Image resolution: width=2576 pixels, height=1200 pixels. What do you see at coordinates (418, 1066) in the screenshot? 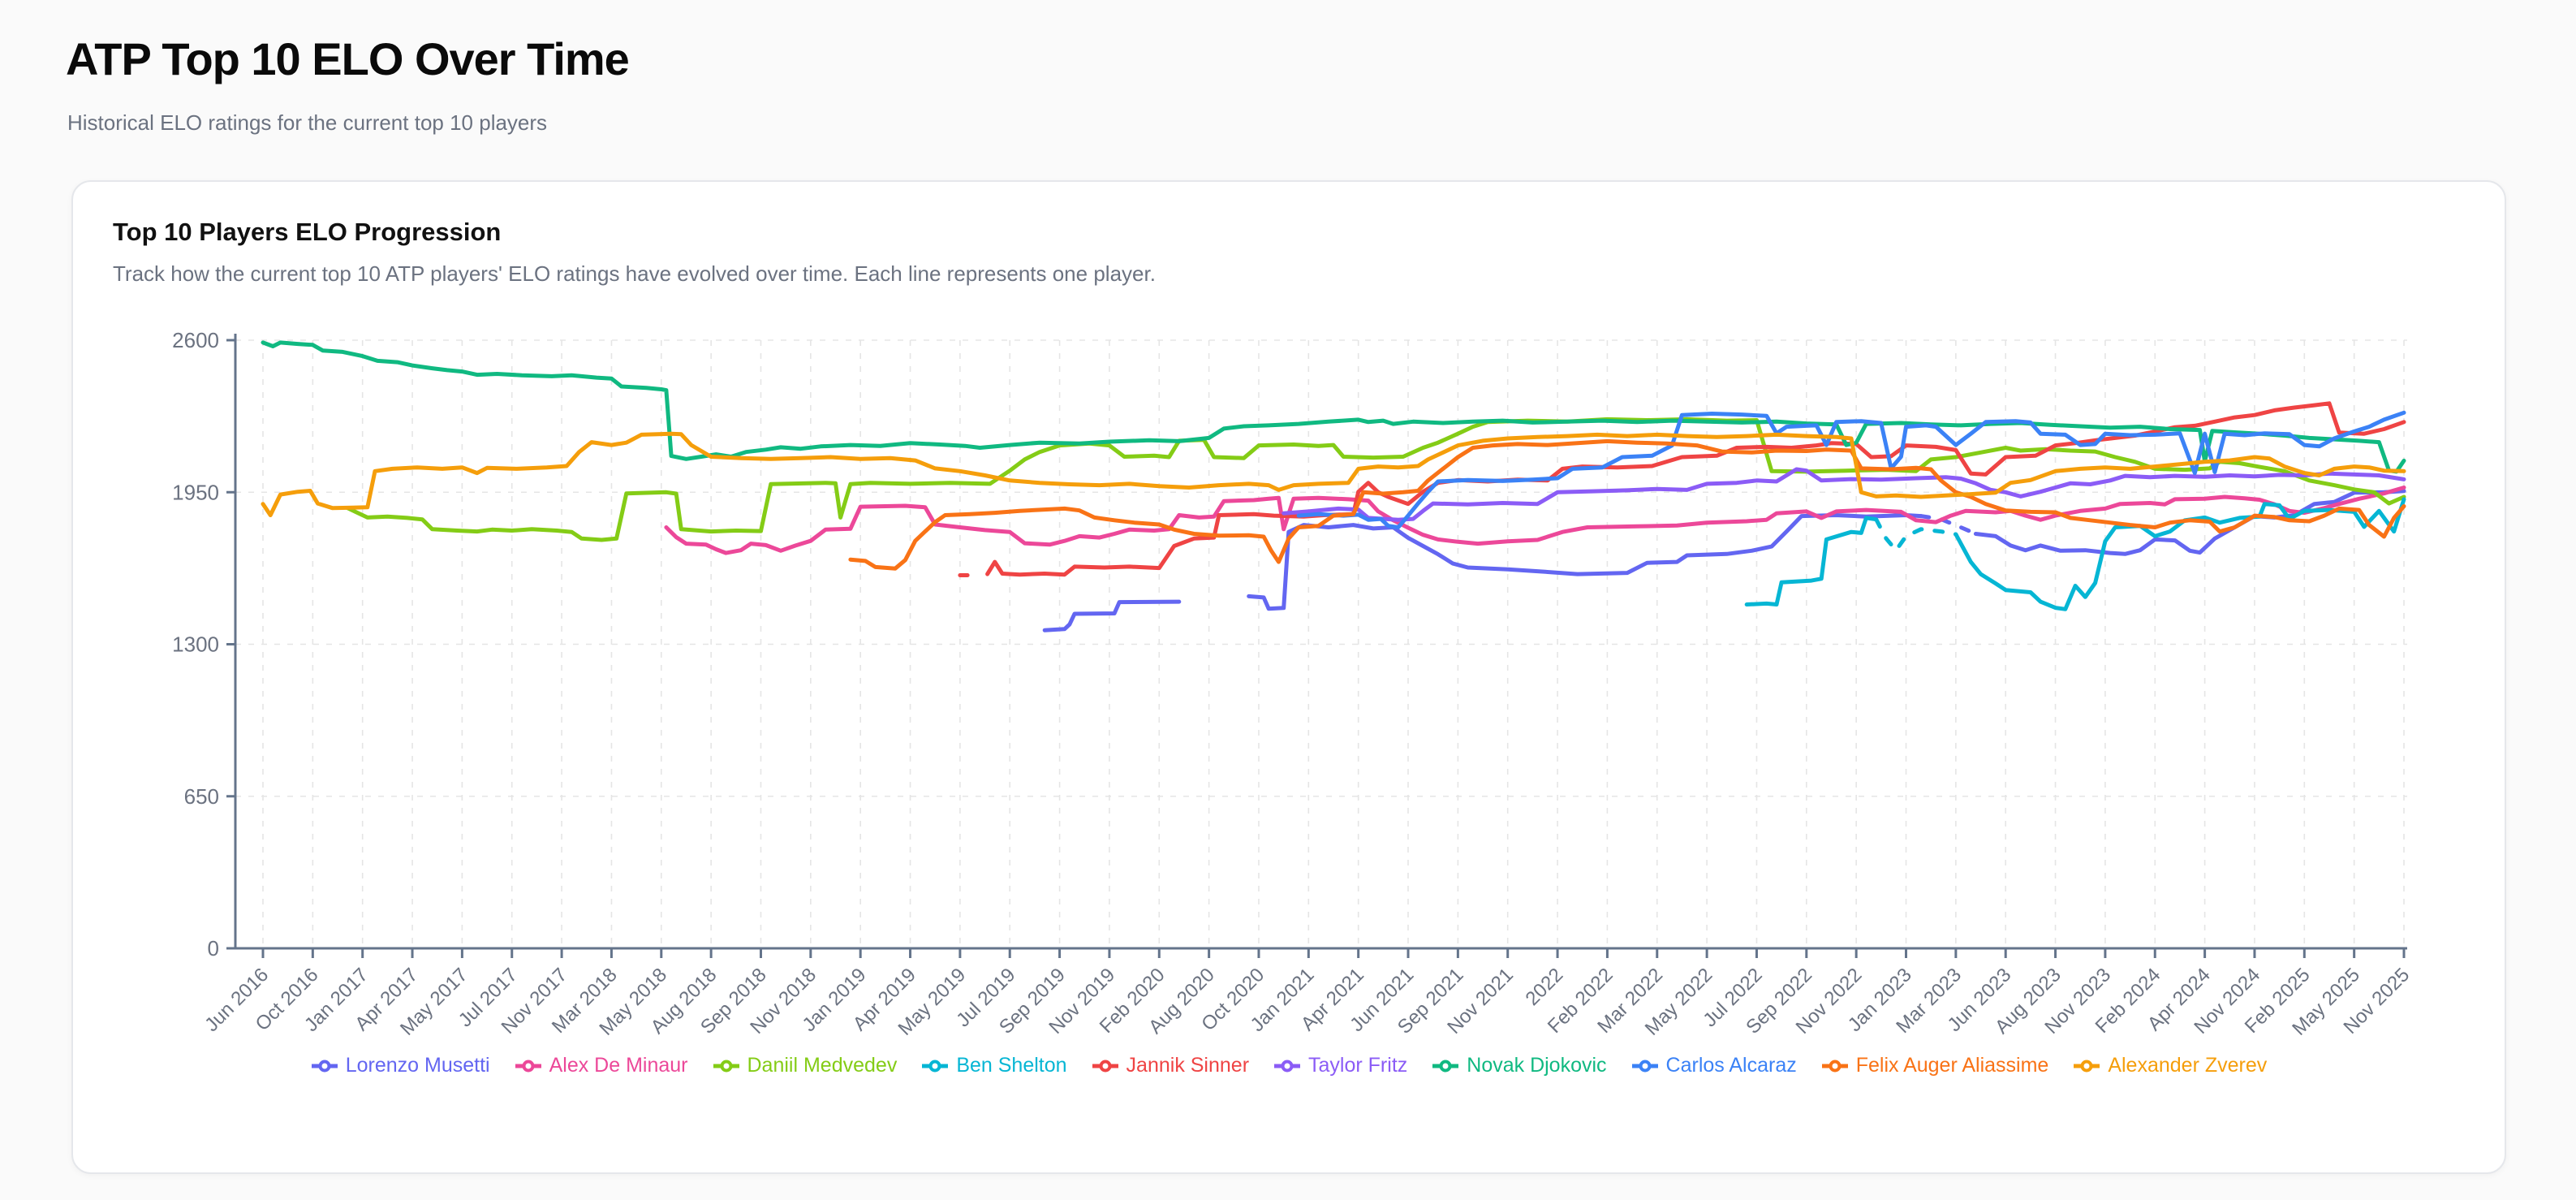
I see `legend-label: Lorenzo Musetti` at bounding box center [418, 1066].